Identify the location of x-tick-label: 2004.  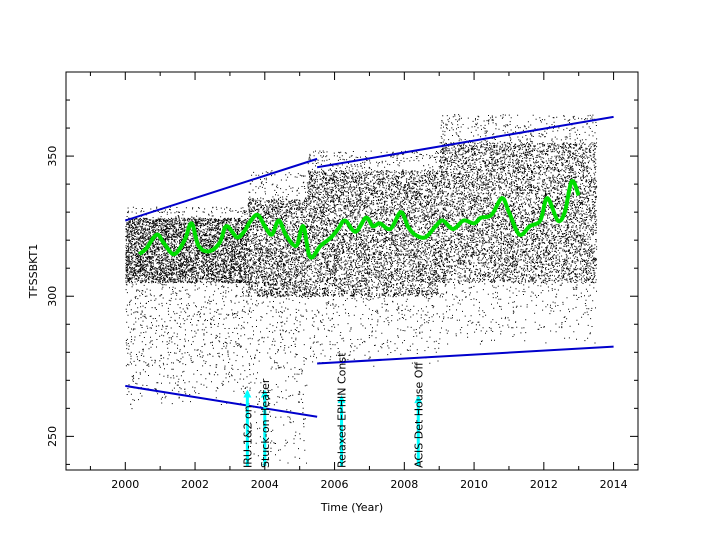
(265, 484).